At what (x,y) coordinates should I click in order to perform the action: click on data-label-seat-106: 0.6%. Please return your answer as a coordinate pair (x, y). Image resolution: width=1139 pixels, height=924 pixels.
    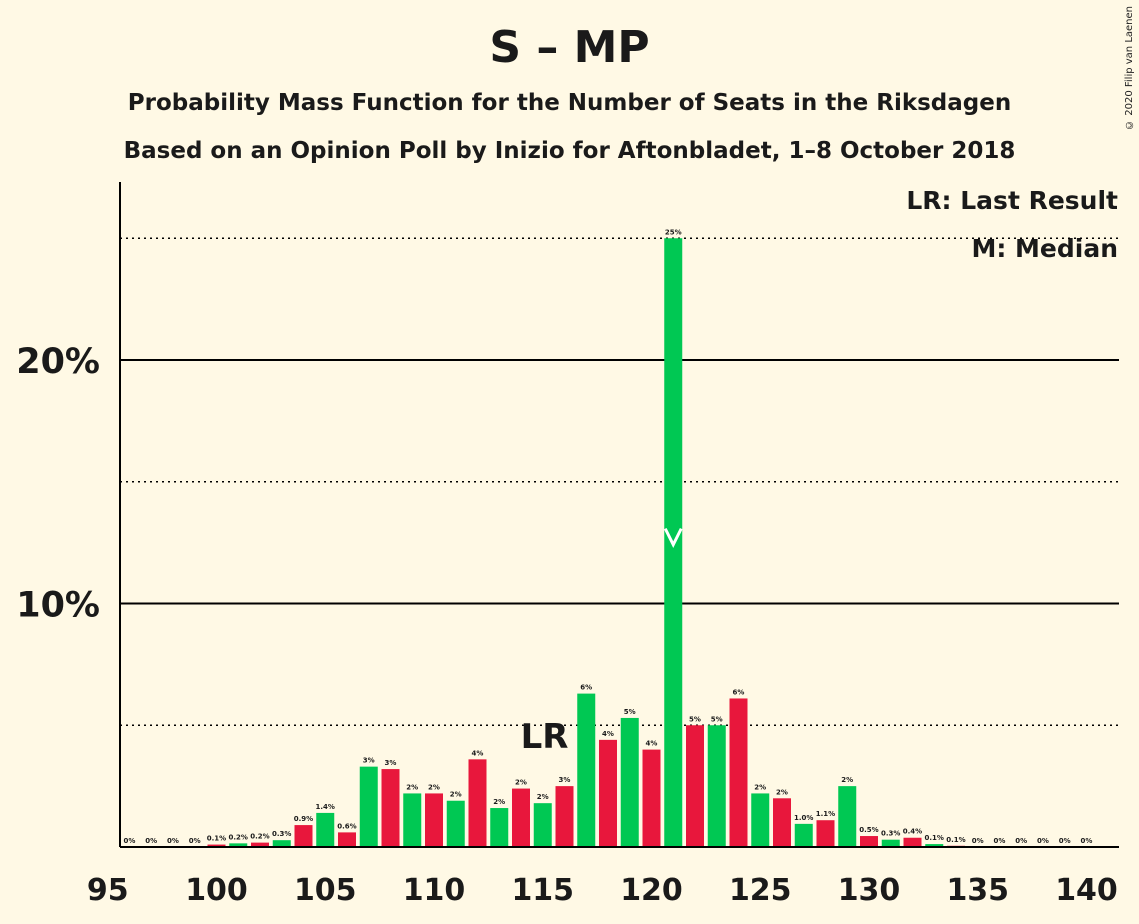
    Looking at the image, I should click on (346, 826).